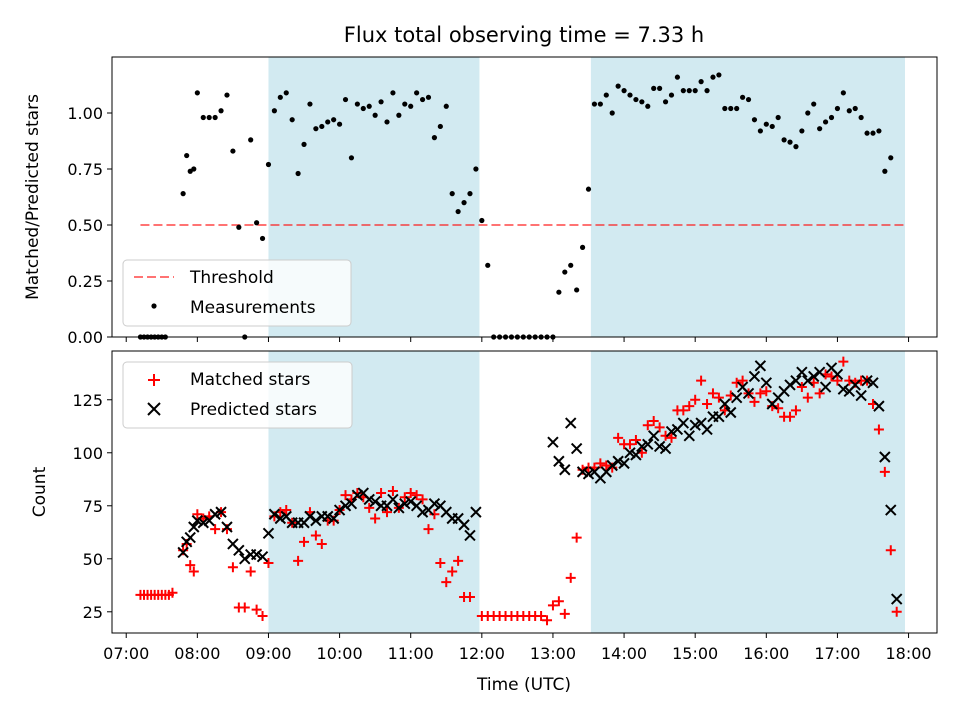 This screenshot has height=720, width=960. I want to click on y-tick-label: 100, so click(87, 453).